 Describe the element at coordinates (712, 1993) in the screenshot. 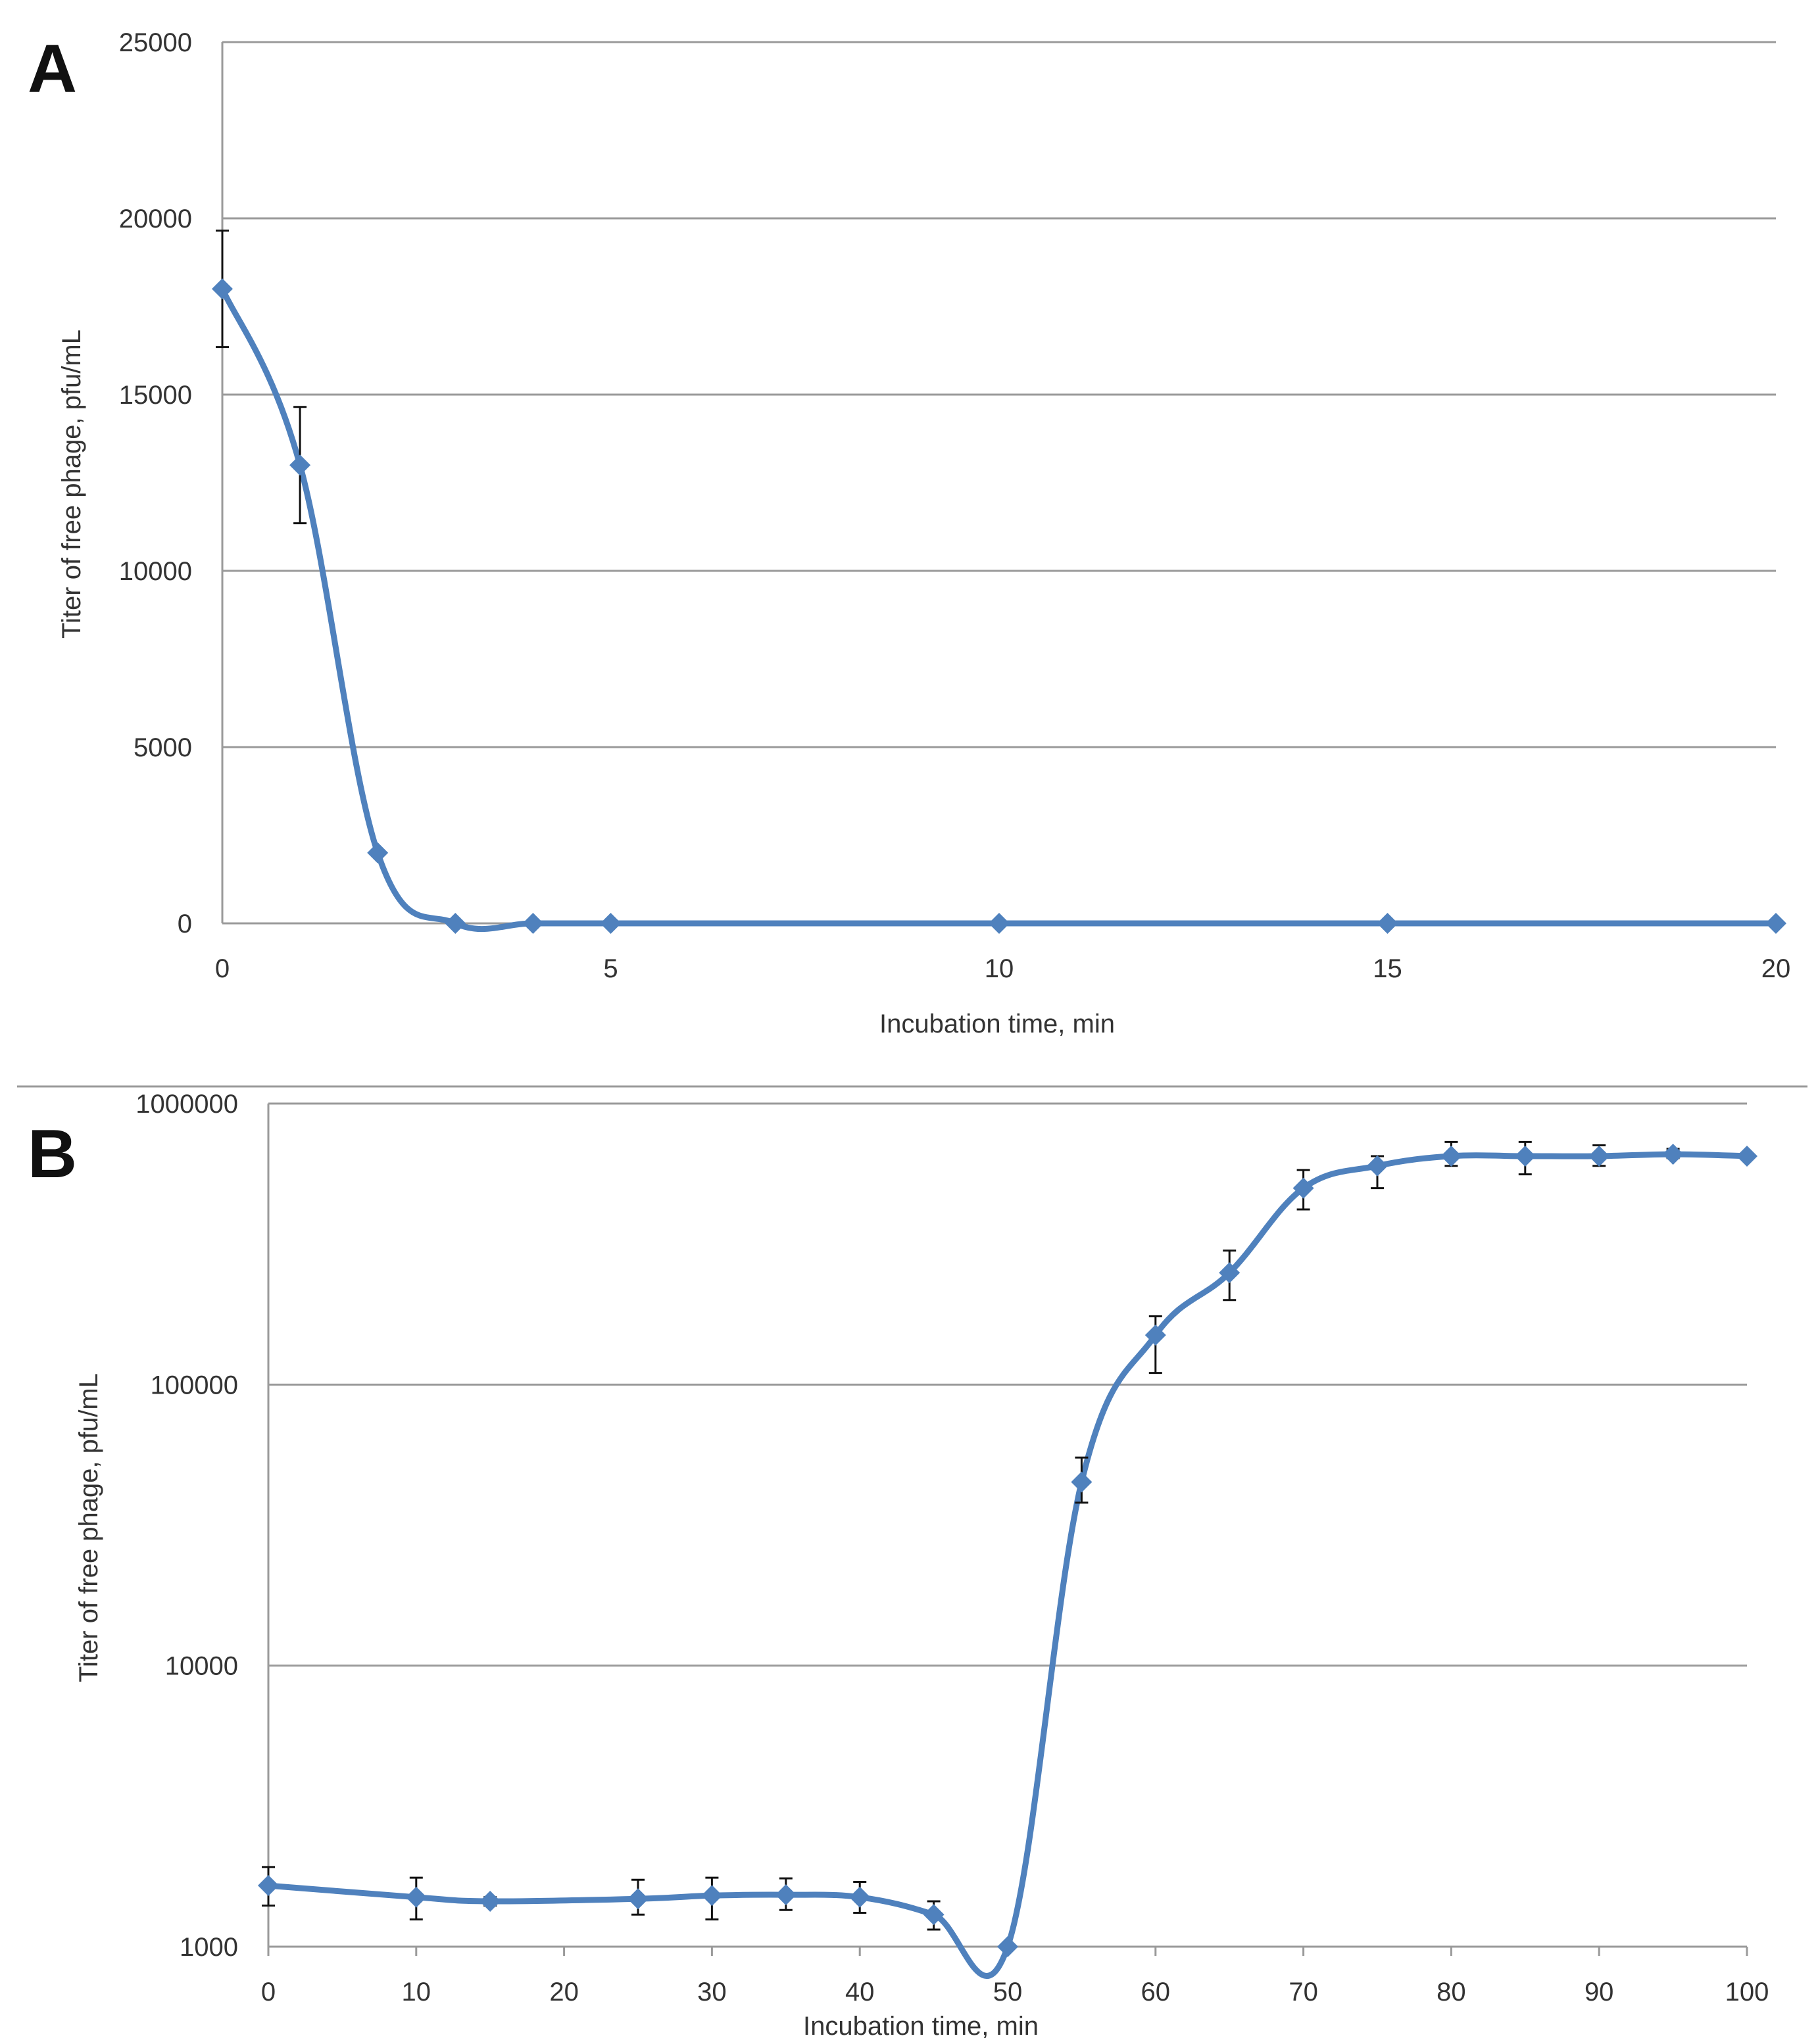

I see `x-tick-label-b: 30` at that location.